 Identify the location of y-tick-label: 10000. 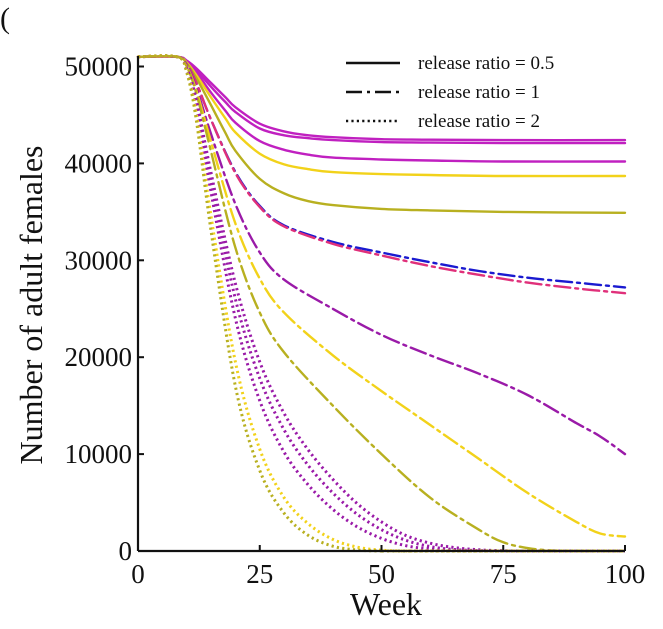
(99, 454).